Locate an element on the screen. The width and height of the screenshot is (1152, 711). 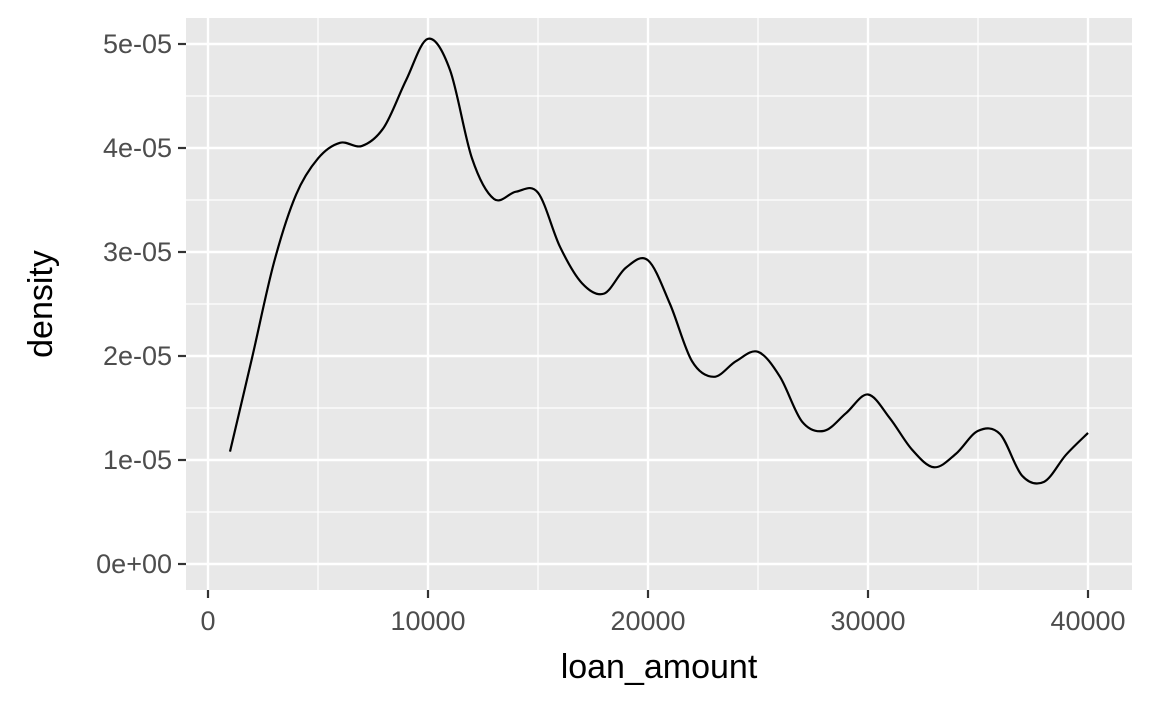
y-tick-label: 2e-05 is located at coordinates (137, 356).